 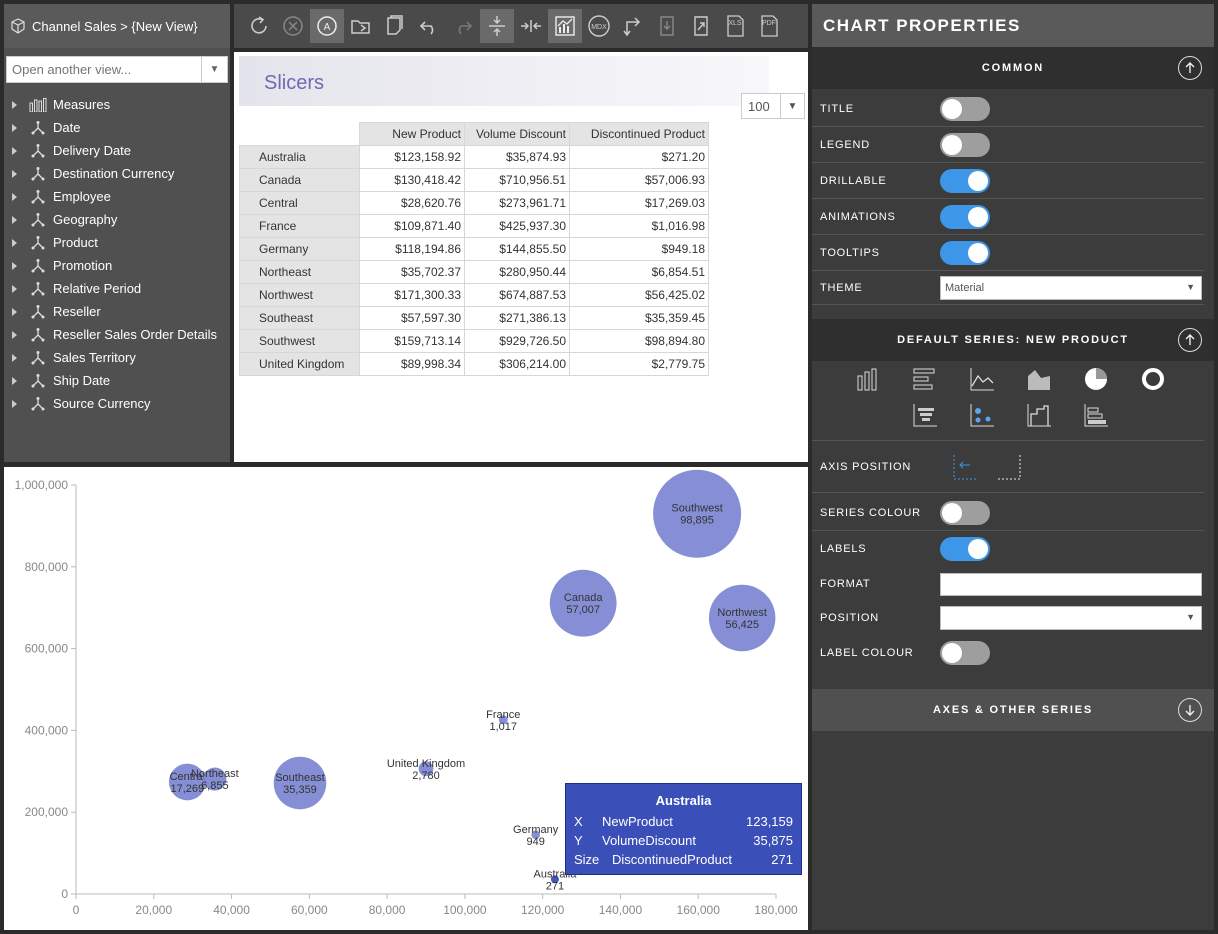 I want to click on table-cell: $271,386.13, so click(x=517, y=318).